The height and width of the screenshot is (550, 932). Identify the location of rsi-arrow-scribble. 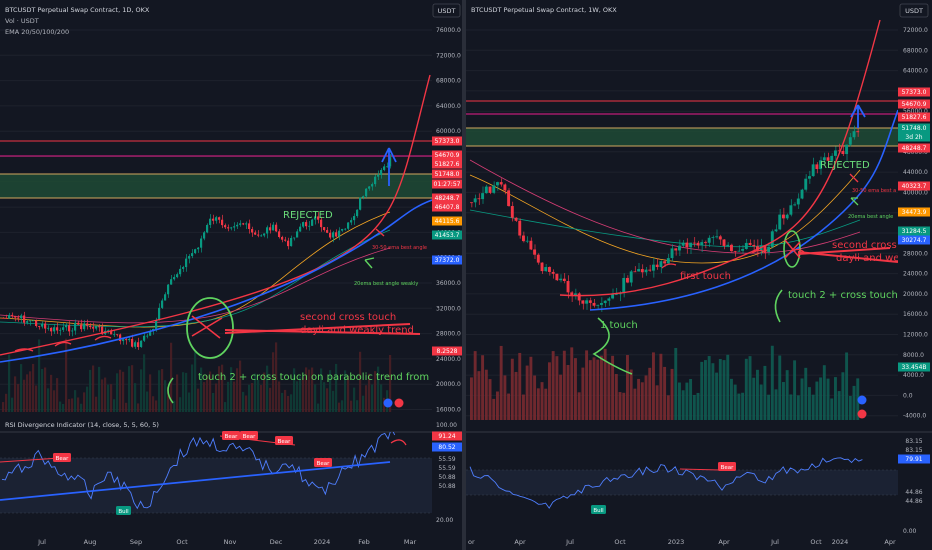
(398, 442).